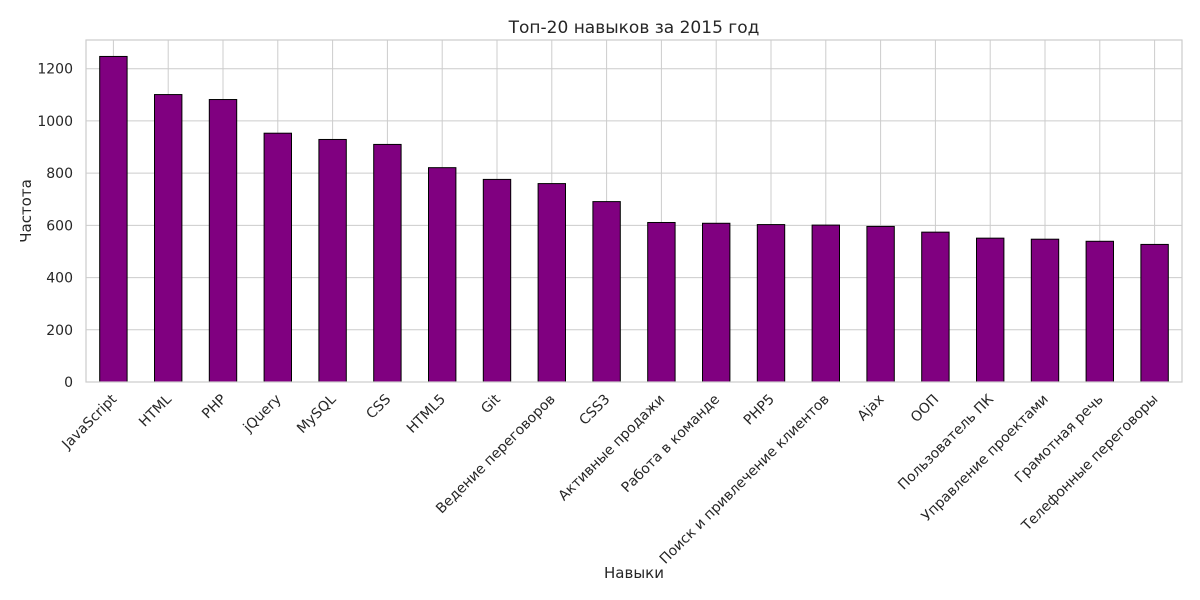 The height and width of the screenshot is (600, 1200). What do you see at coordinates (26, 211) in the screenshot?
I see `y-axis-title: Частота` at bounding box center [26, 211].